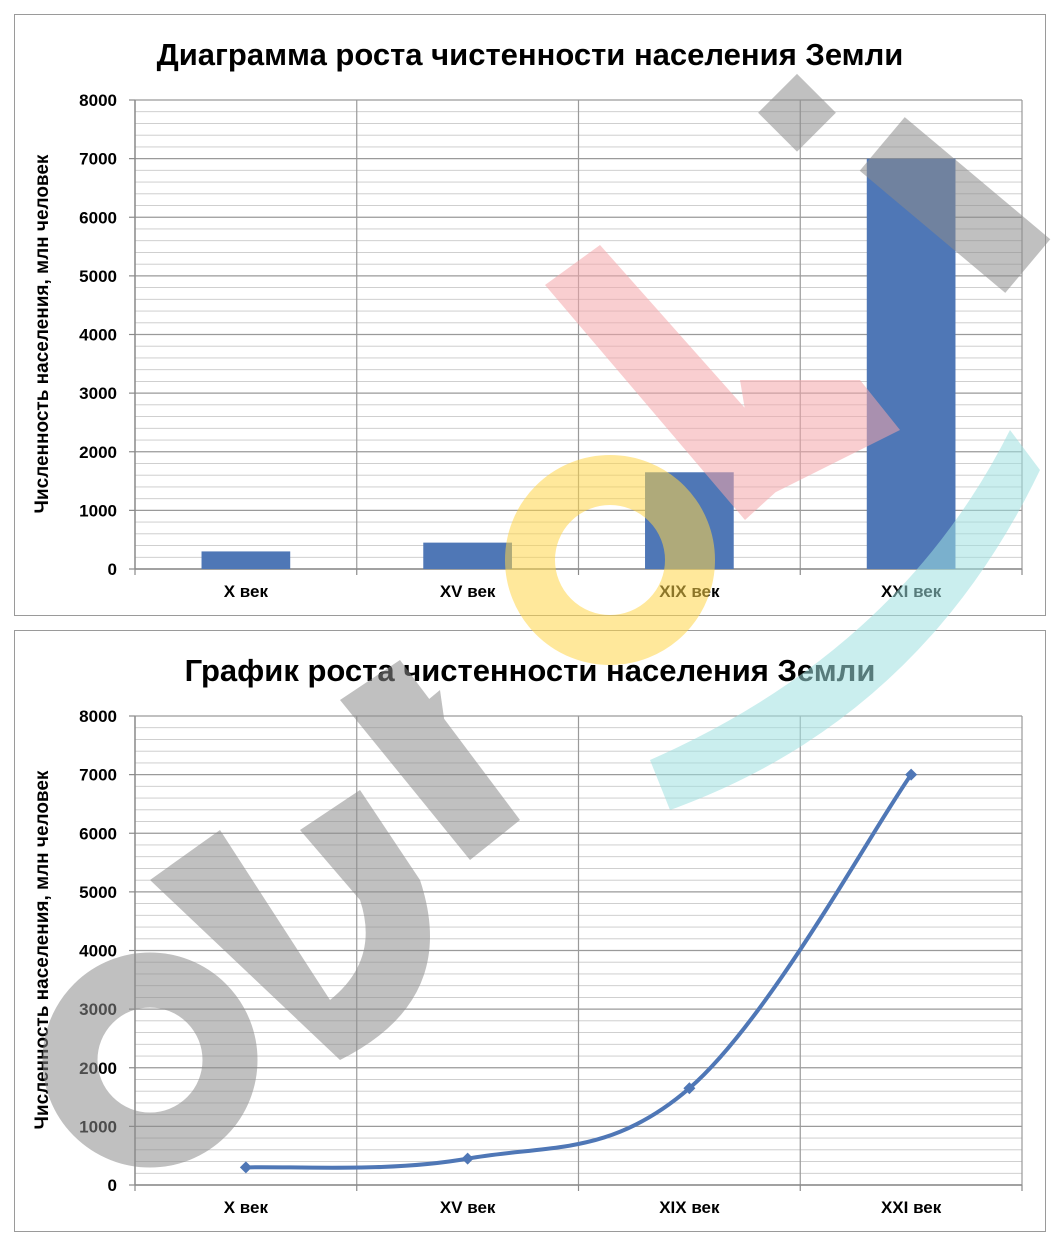  What do you see at coordinates (689, 1088) in the screenshot?
I see `point-XIX-век` at bounding box center [689, 1088].